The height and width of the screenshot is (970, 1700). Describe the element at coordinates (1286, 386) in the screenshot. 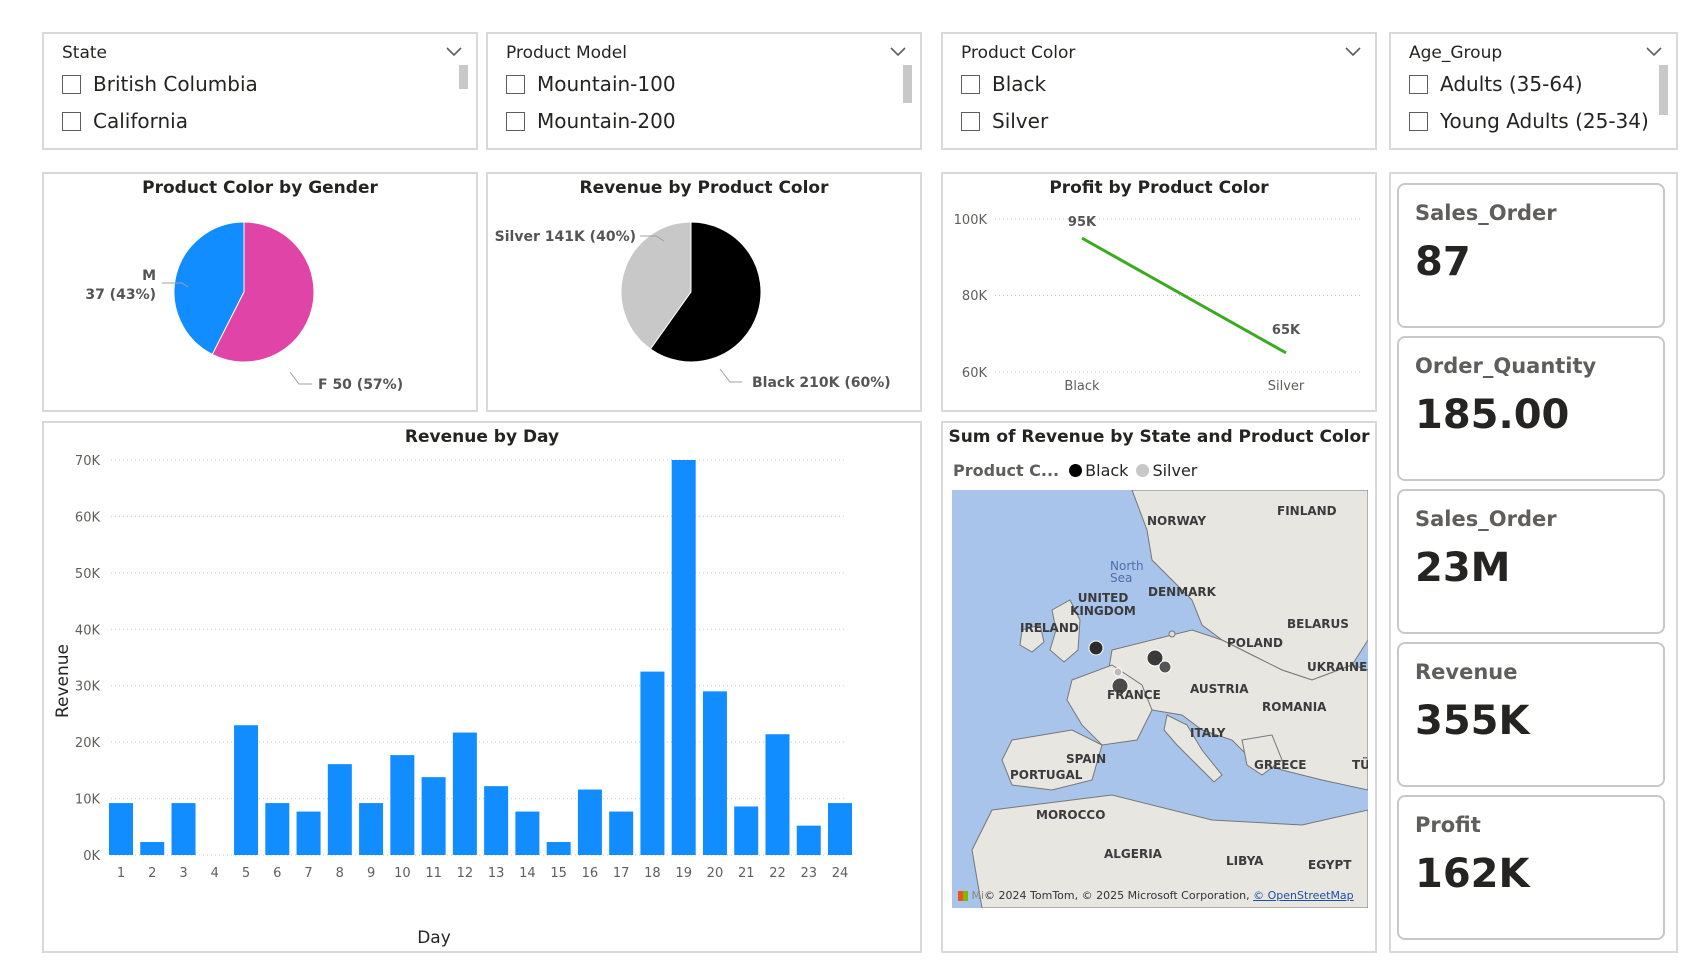

I see `x-tick-label: Silver` at that location.